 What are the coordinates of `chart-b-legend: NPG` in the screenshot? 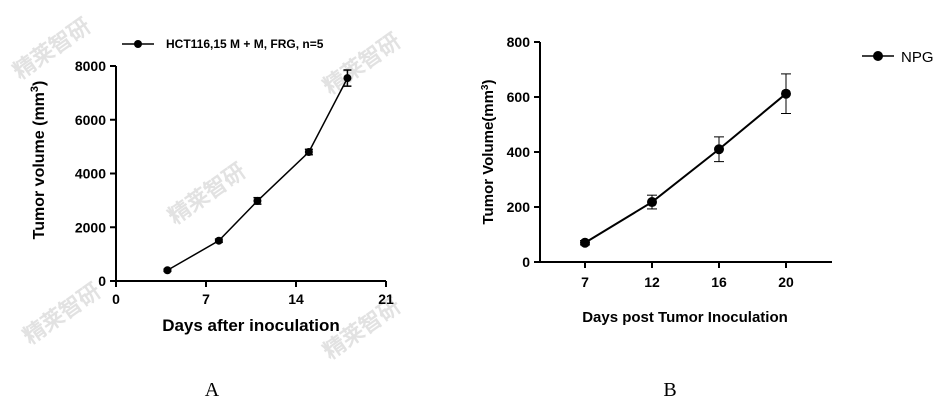 It's located at (898, 57).